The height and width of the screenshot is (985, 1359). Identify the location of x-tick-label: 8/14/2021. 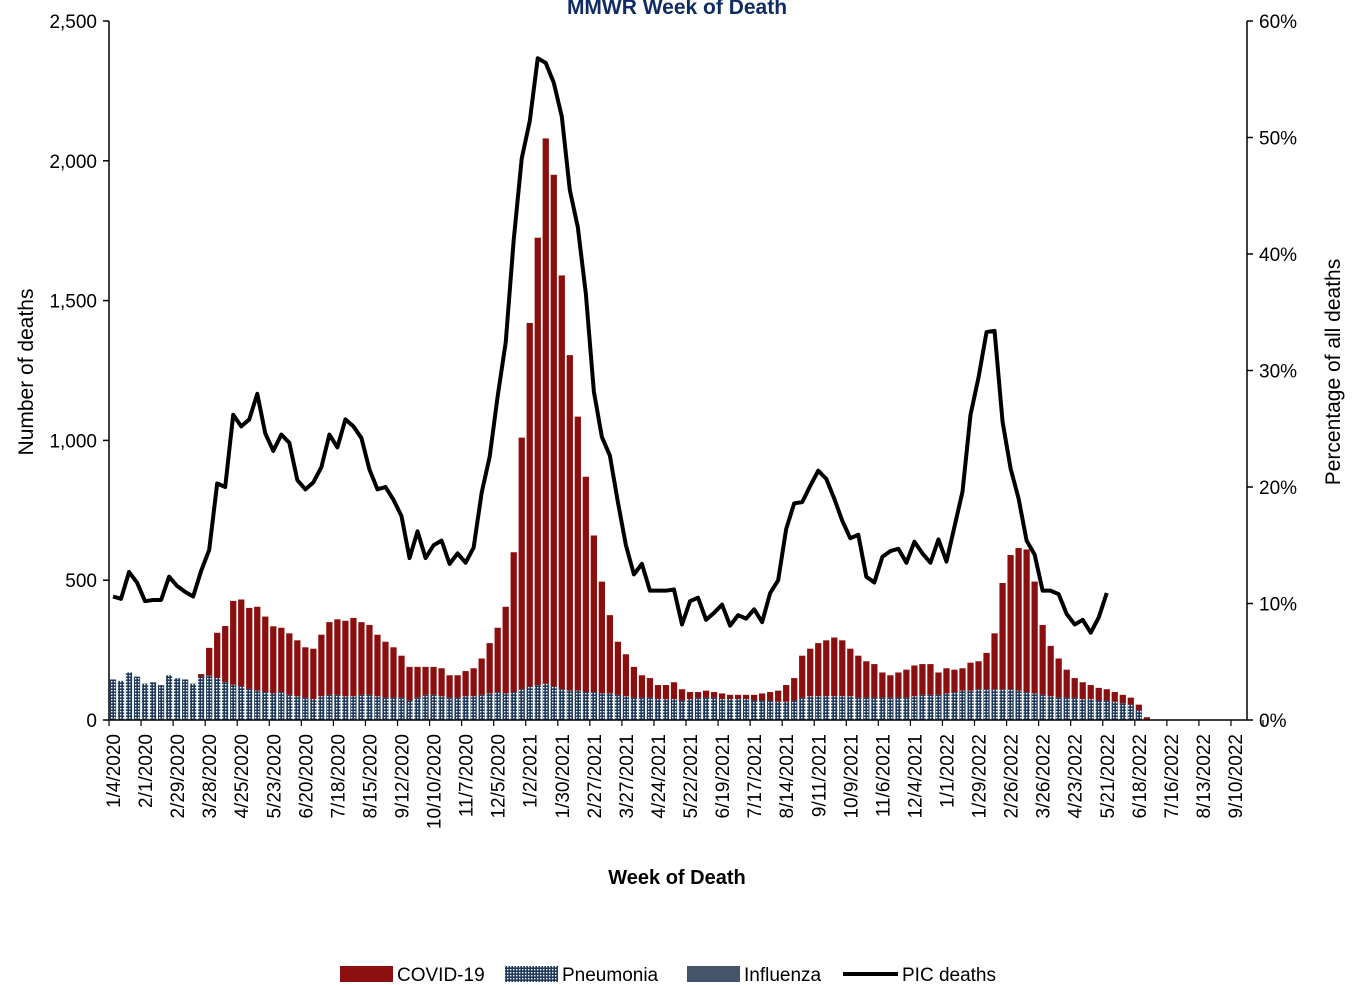
(787, 776).